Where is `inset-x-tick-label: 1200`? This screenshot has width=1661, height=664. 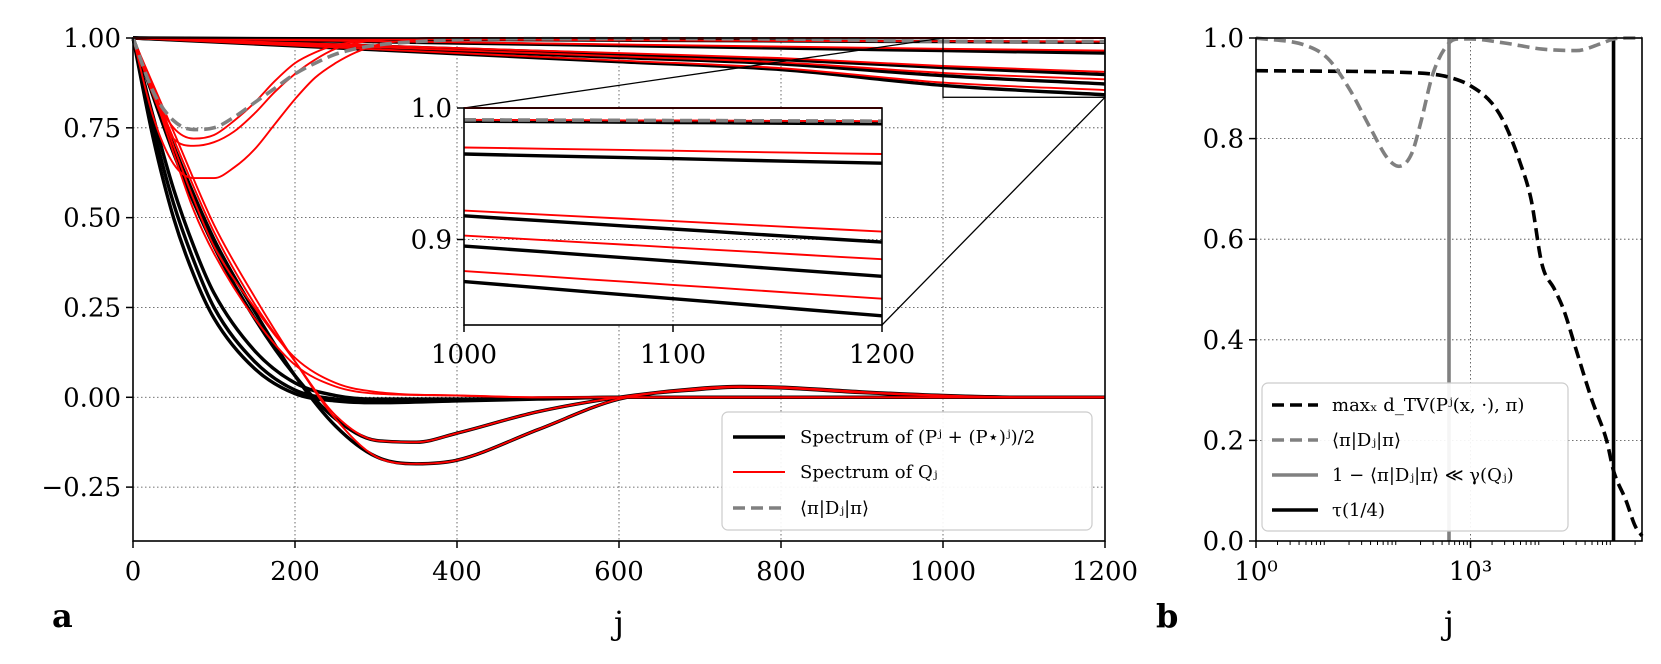
inset-x-tick-label: 1200 is located at coordinates (882, 355).